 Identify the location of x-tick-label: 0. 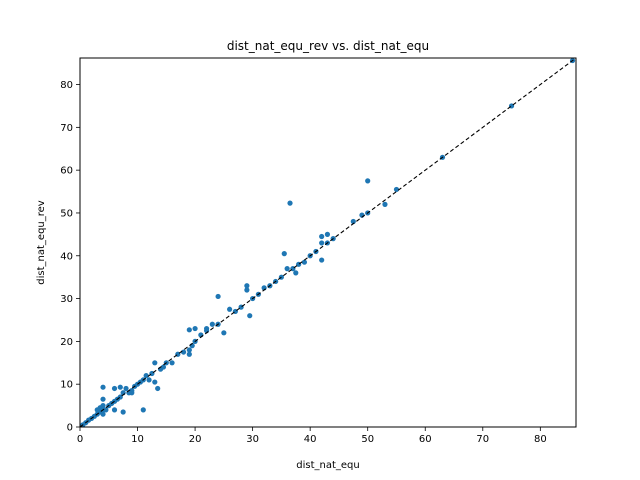
(80, 439).